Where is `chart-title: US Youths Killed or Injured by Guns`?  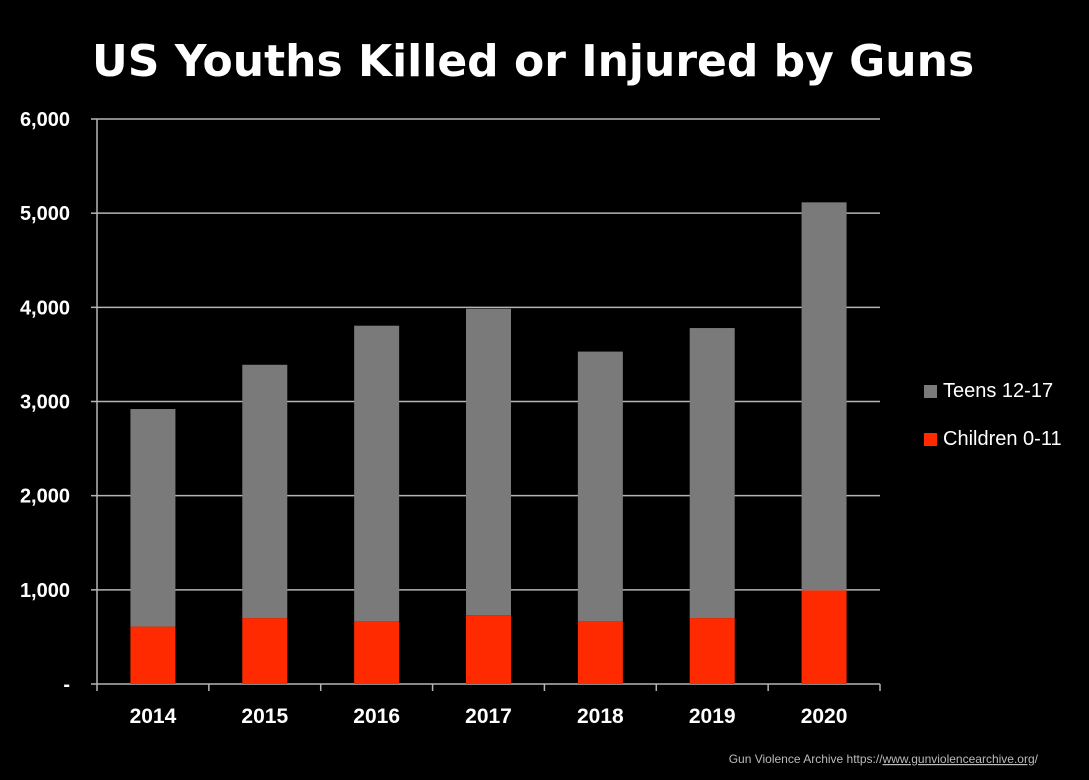 chart-title: US Youths Killed or Injured by Guns is located at coordinates (533, 61).